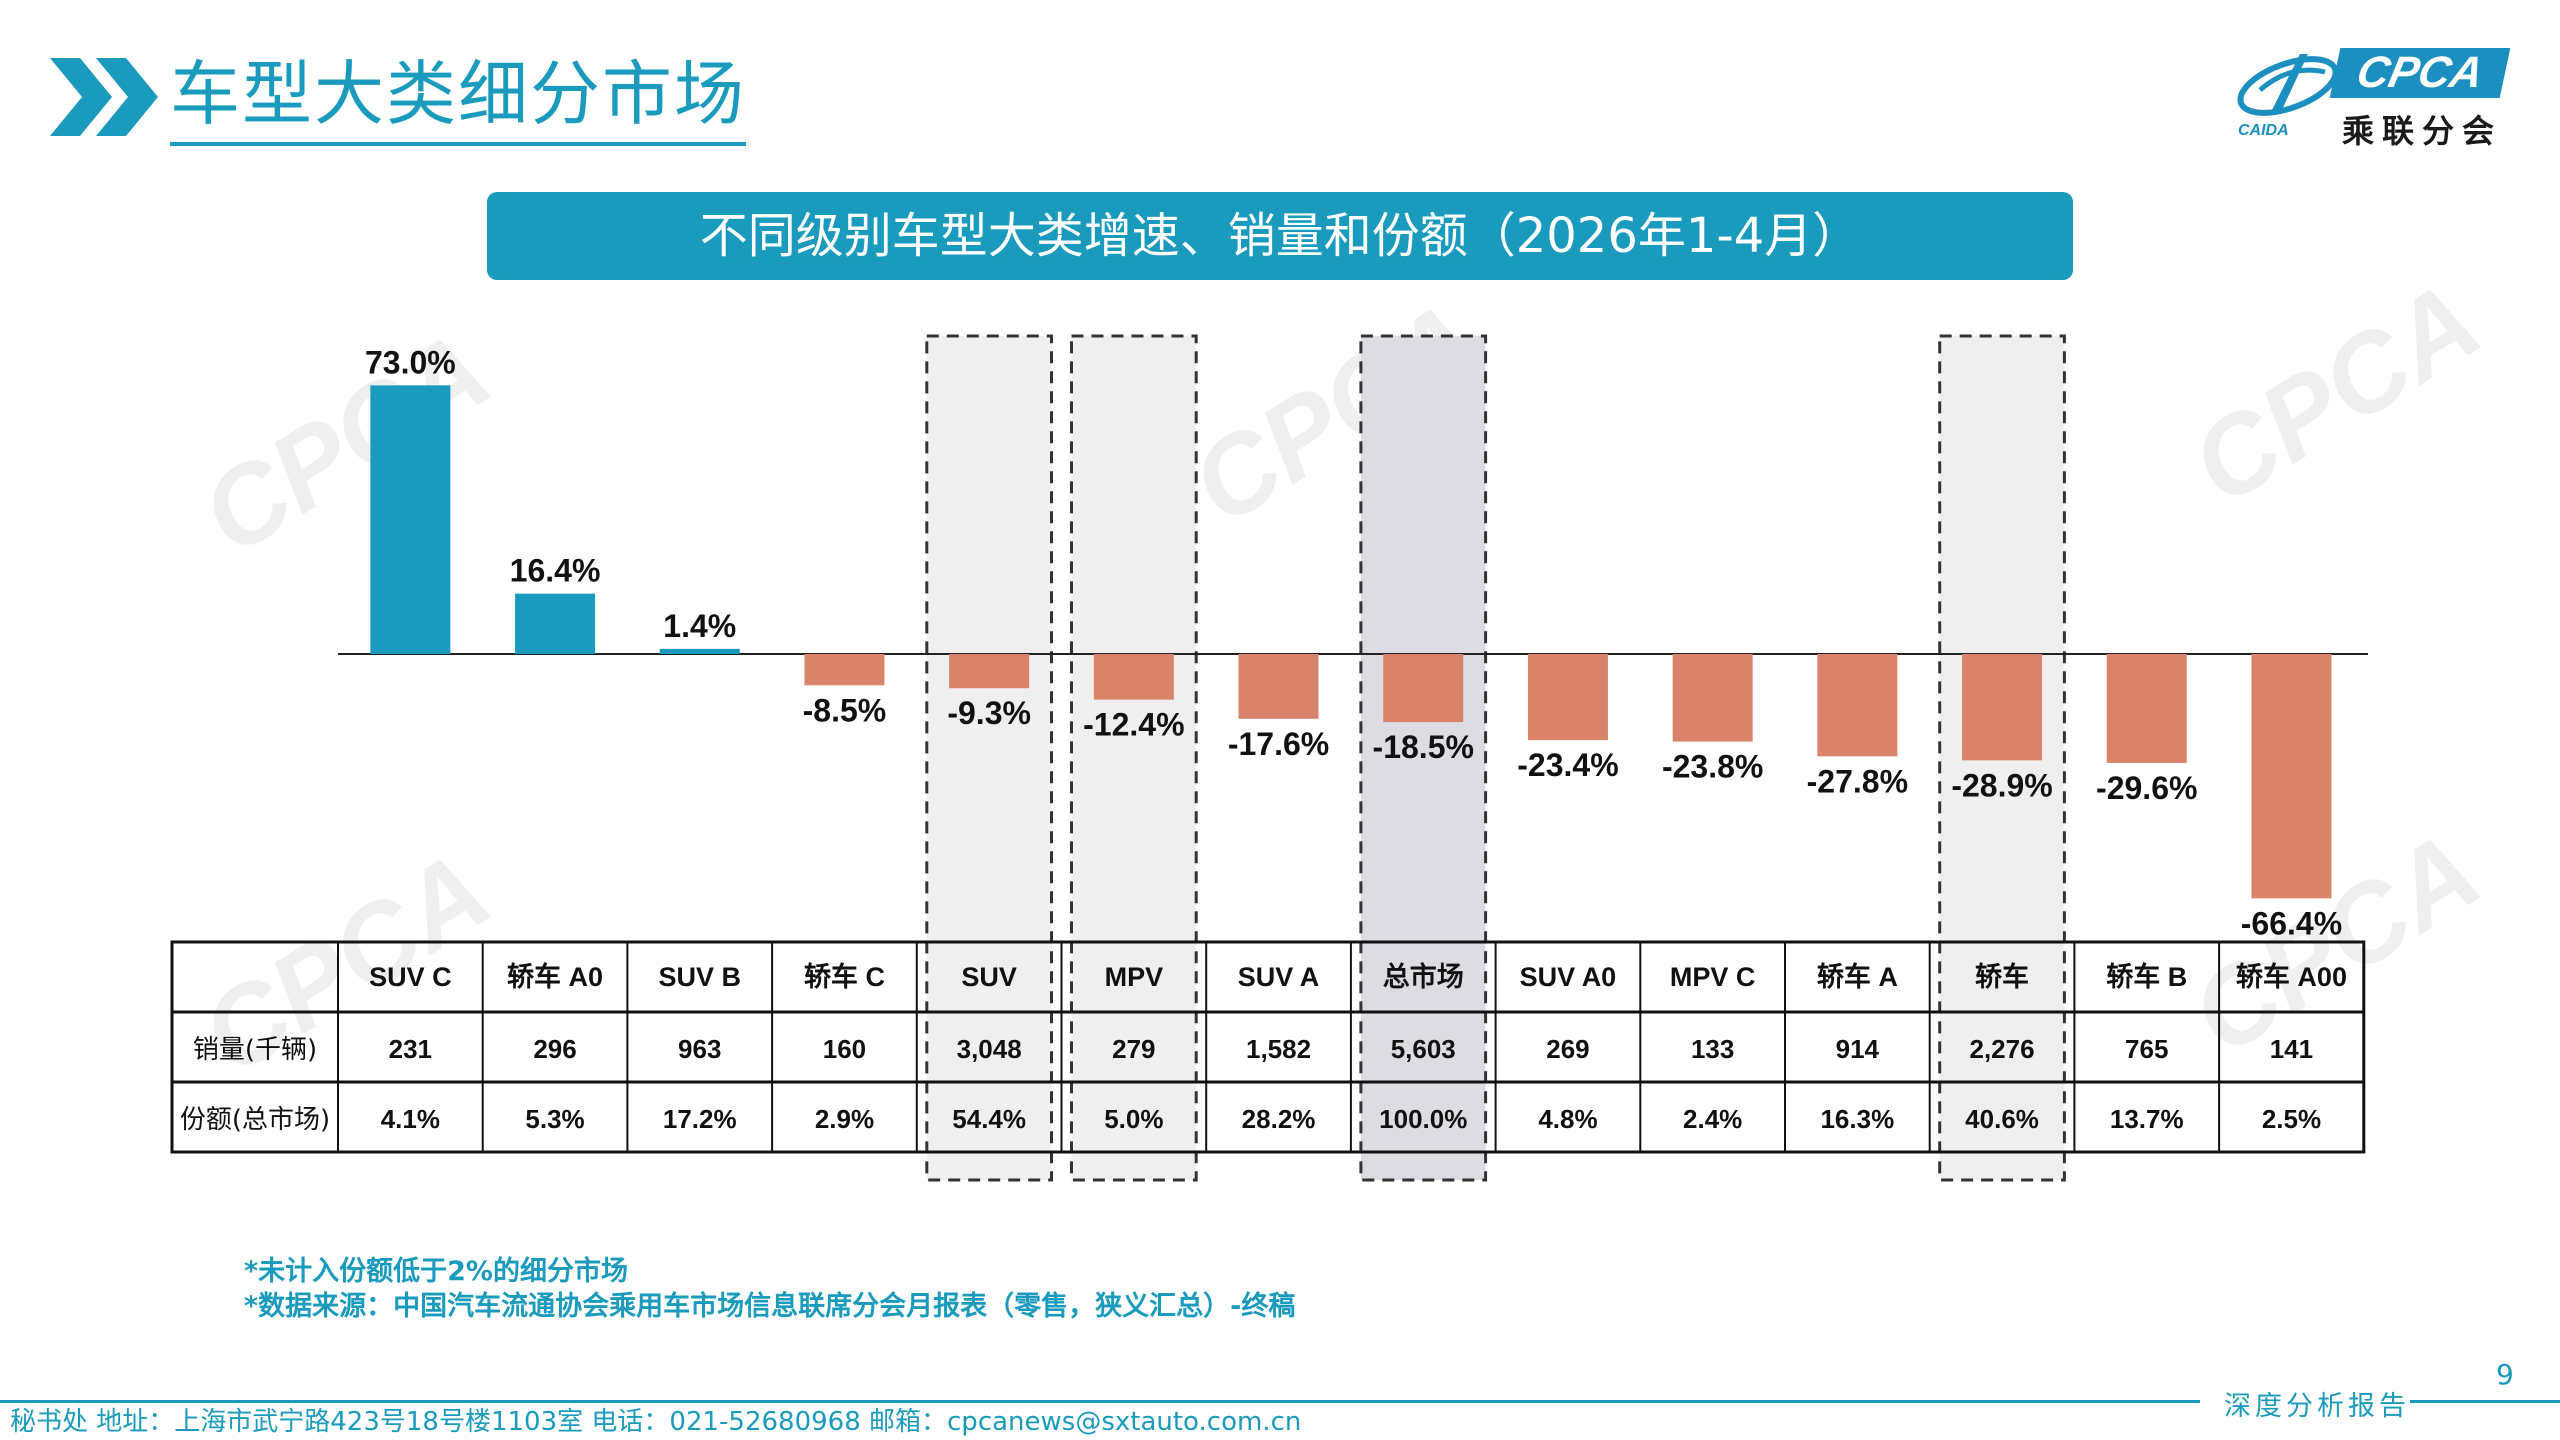  I want to click on page-title: 车型大类细分市场, so click(458, 96).